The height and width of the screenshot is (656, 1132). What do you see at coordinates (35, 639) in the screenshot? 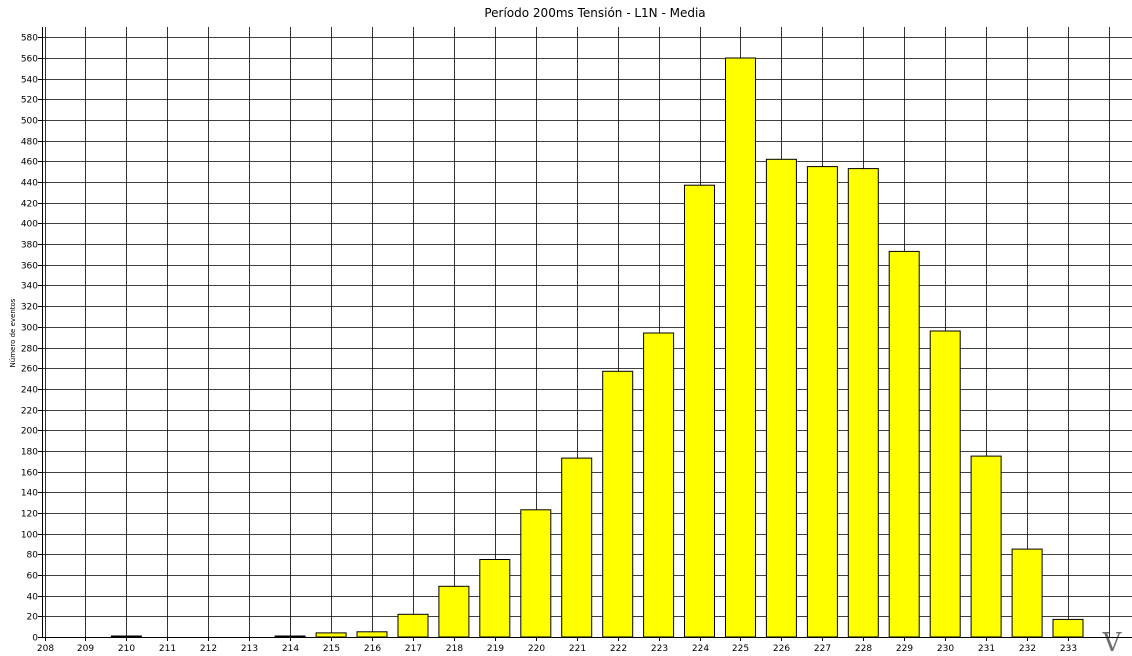
I see `y-tick-label: 0` at bounding box center [35, 639].